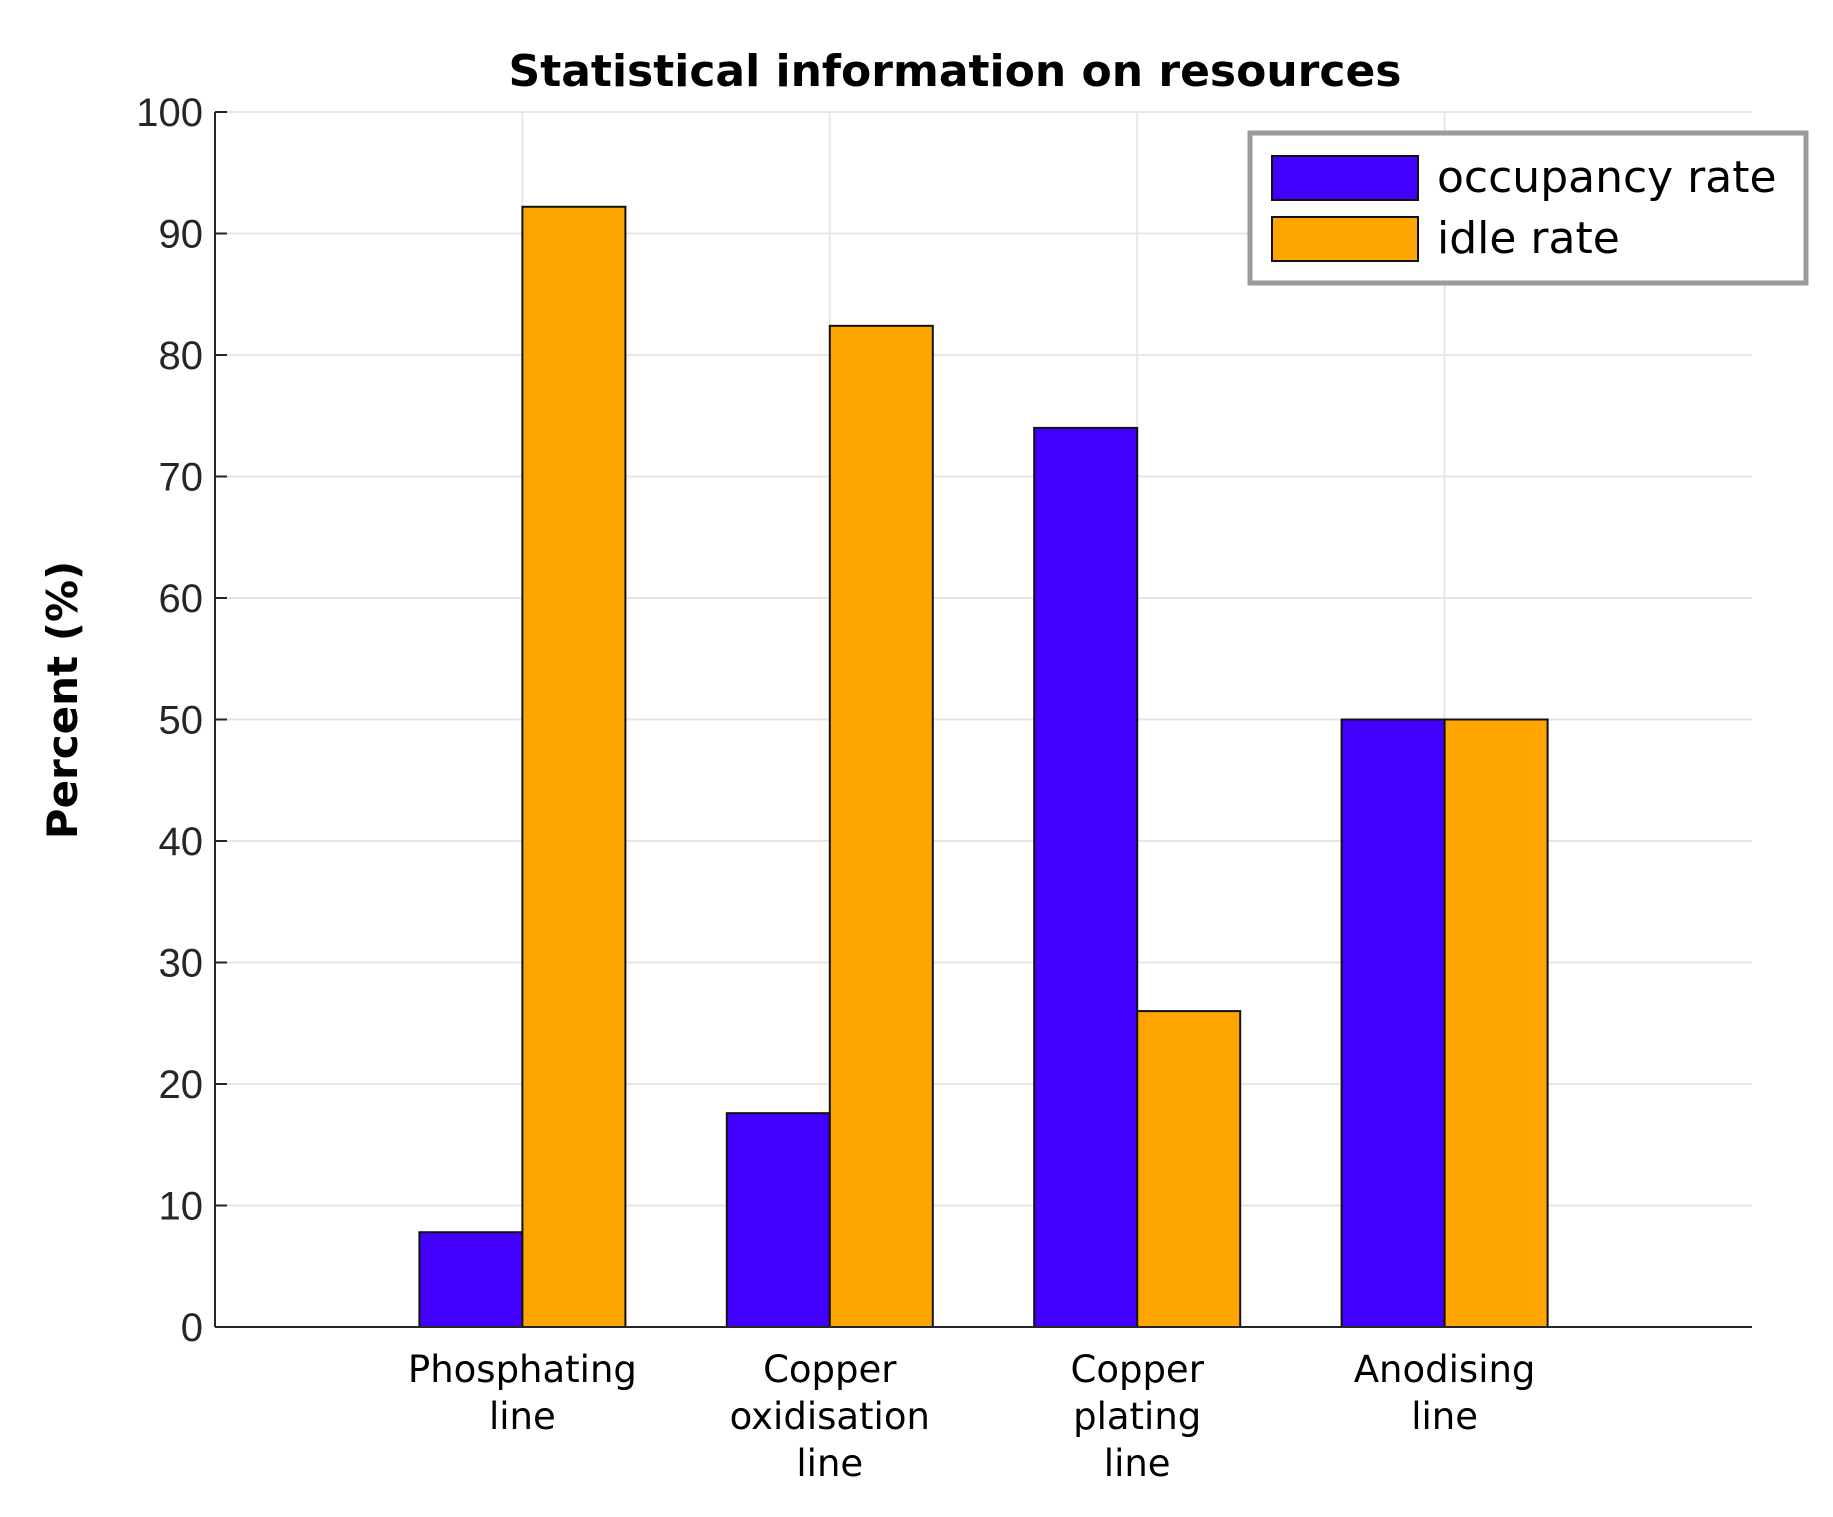 This screenshot has height=1517, width=1833. What do you see at coordinates (169, 113) in the screenshot?
I see `y-tick-label-10: 100` at bounding box center [169, 113].